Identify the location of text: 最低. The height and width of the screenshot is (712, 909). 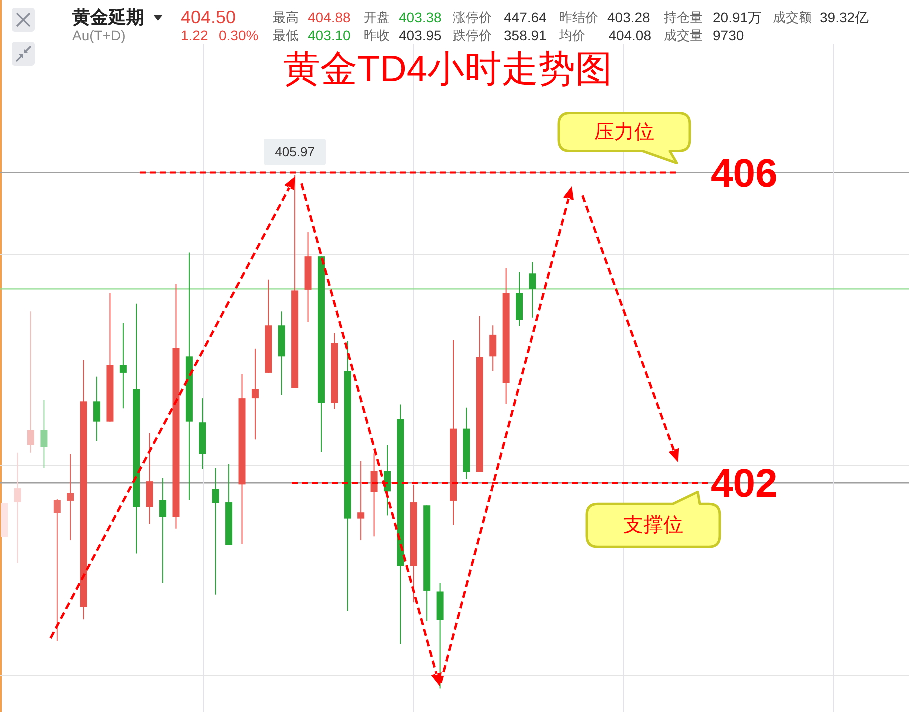
(286, 35).